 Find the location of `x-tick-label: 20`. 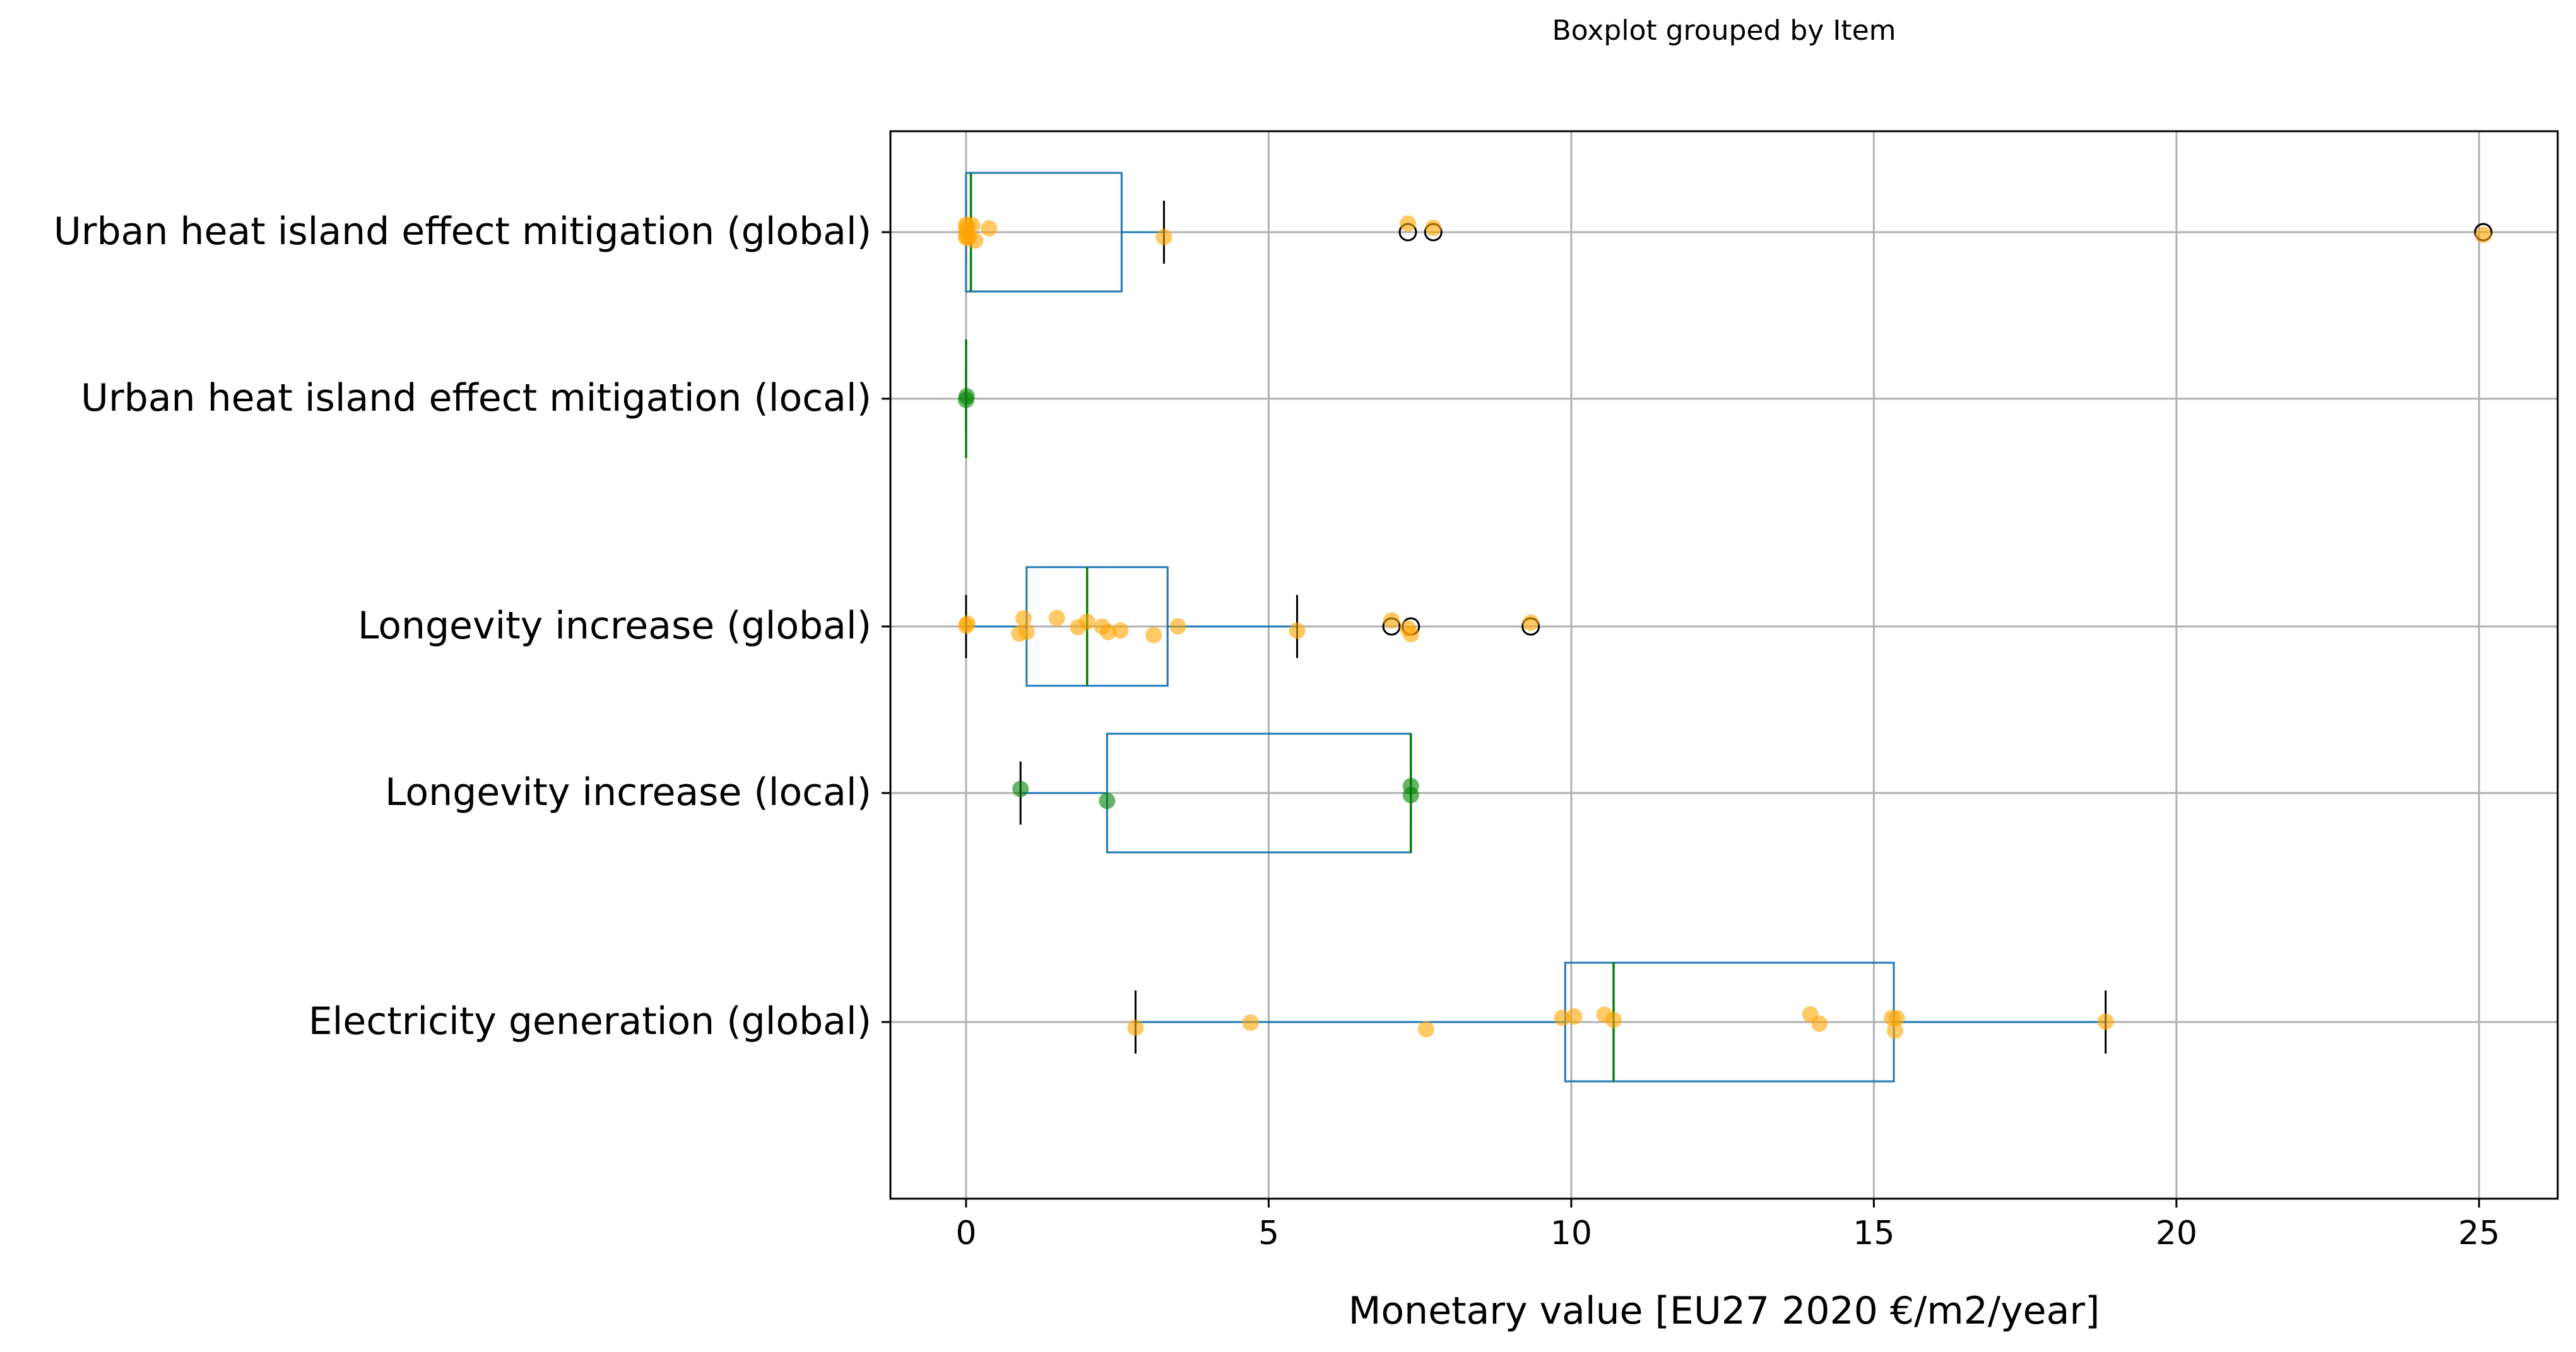

x-tick-label: 20 is located at coordinates (2176, 1233).